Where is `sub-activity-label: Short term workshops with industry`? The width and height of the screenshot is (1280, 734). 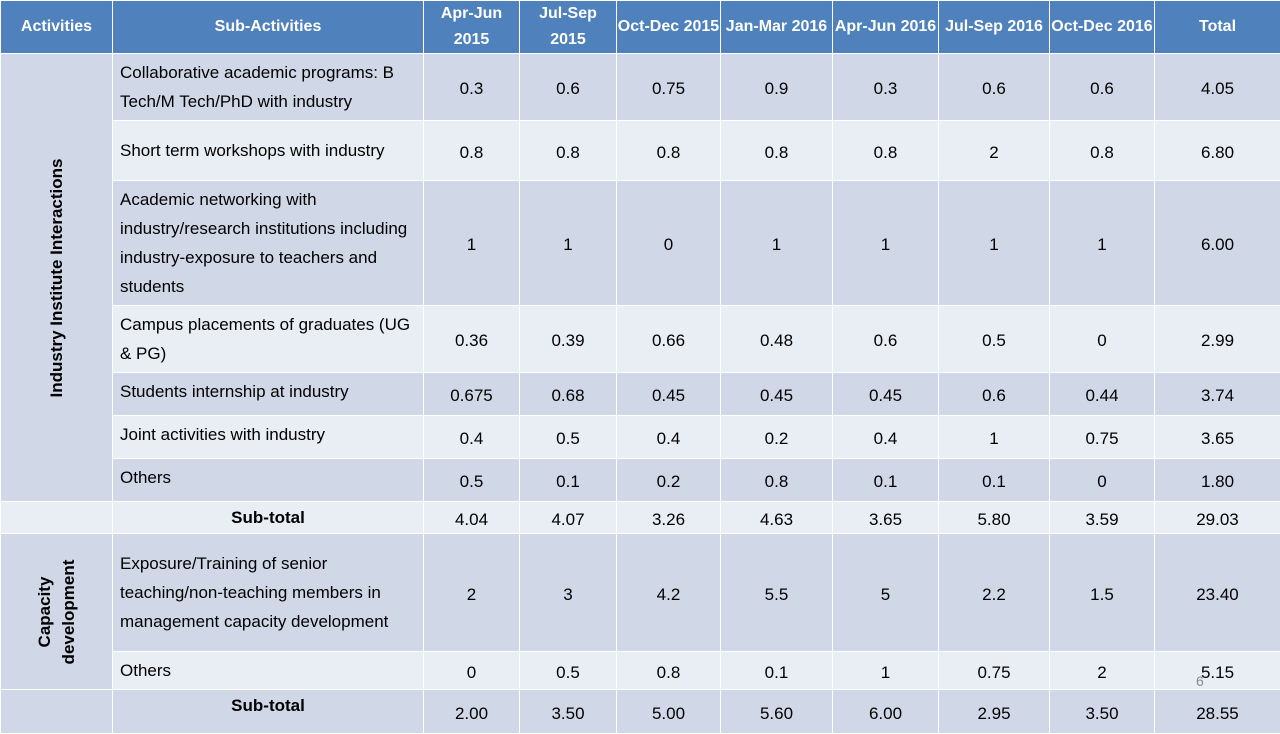 sub-activity-label: Short term workshops with industry is located at coordinates (268, 151).